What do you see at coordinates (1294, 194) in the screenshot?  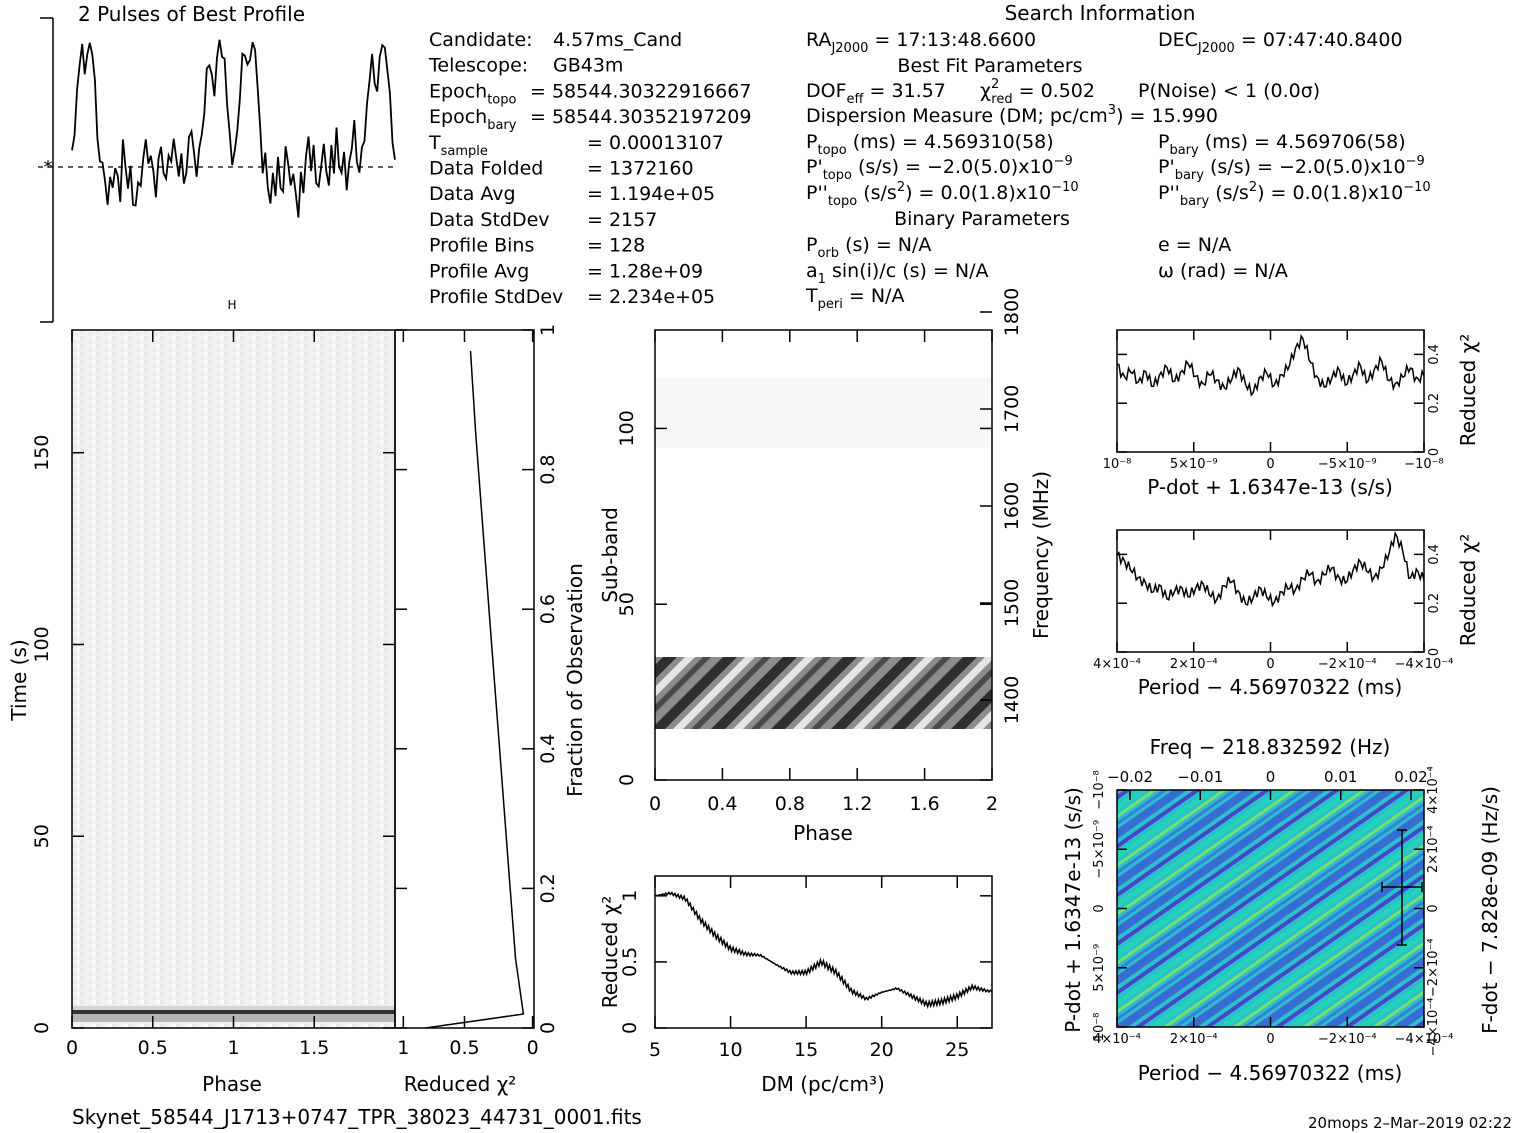 I see `pddot-bary: P''bary (s/s2) = 0.0(1.8)x10−10` at bounding box center [1294, 194].